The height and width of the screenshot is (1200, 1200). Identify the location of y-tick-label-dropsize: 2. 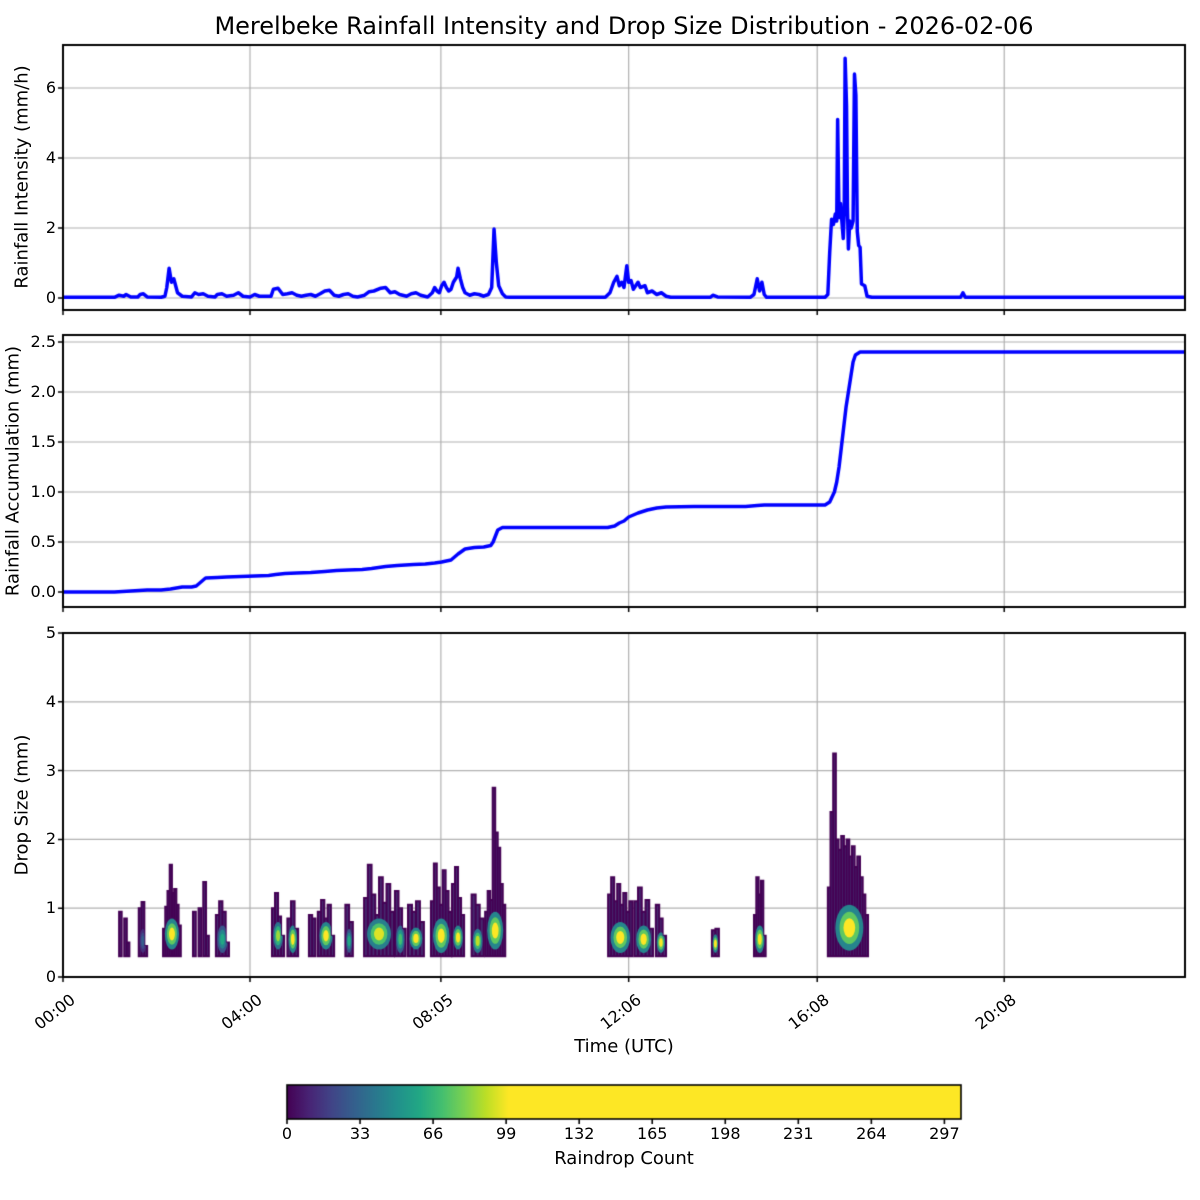
(50, 839).